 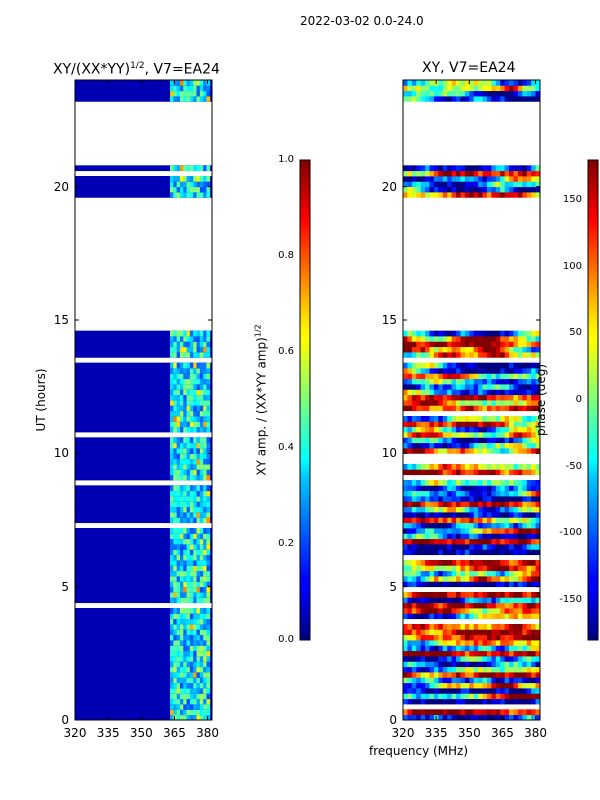 What do you see at coordinates (570, 533) in the screenshot?
I see `colorbar-tick-label: -100` at bounding box center [570, 533].